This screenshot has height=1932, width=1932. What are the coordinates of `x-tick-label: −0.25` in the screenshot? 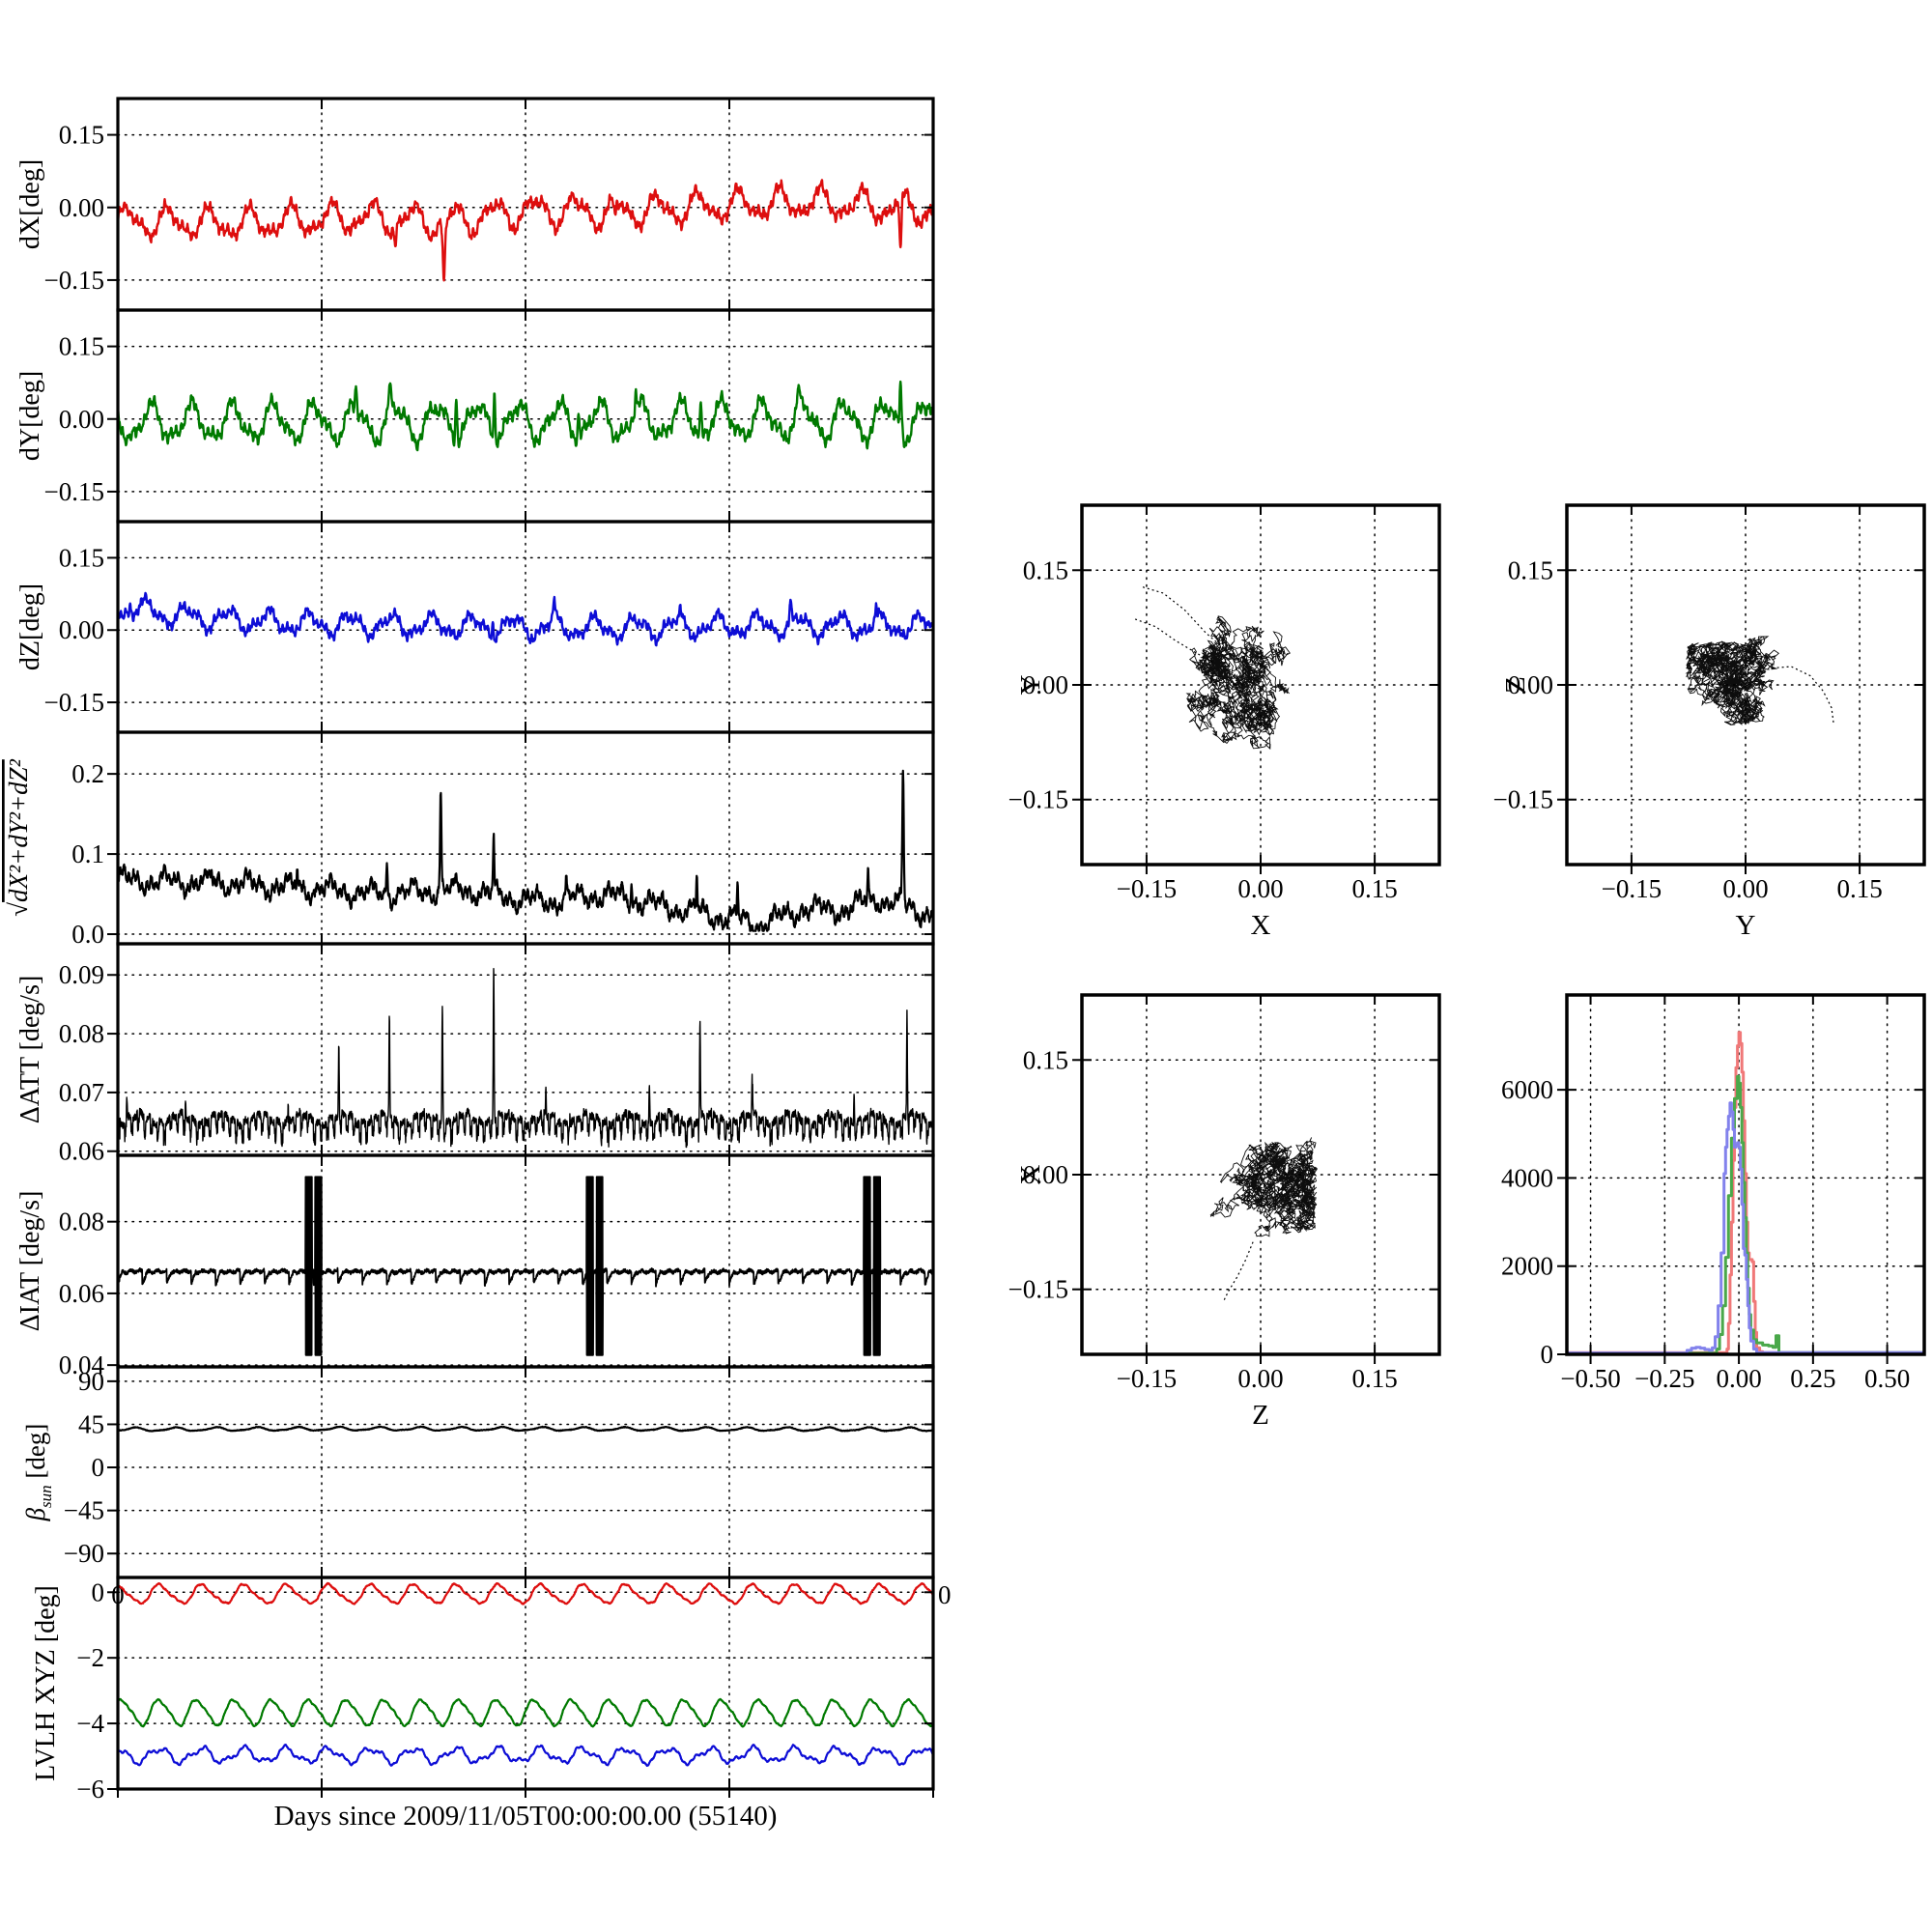 It's located at (1664, 1378).